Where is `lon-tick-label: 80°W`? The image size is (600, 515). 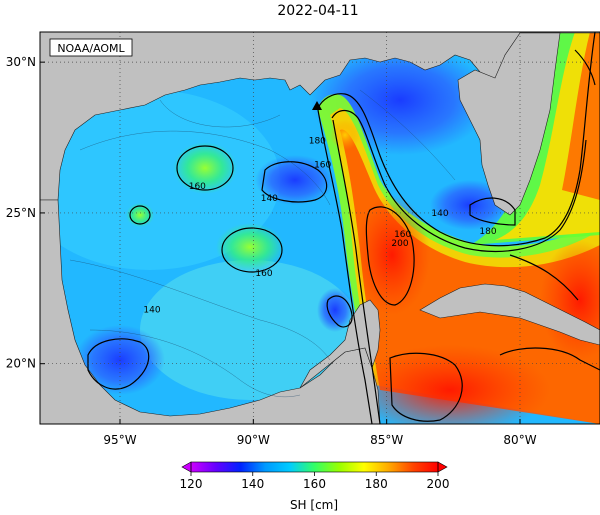 lon-tick-label: 80°W is located at coordinates (519, 440).